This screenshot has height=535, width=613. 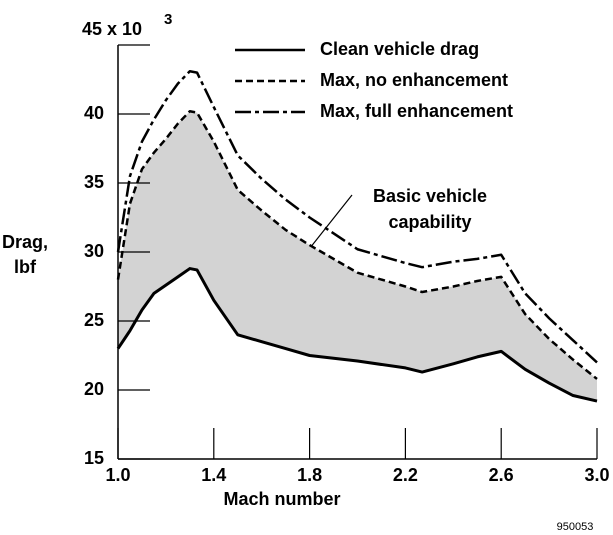 What do you see at coordinates (94, 320) in the screenshot?
I see `y-tick-label: 25` at bounding box center [94, 320].